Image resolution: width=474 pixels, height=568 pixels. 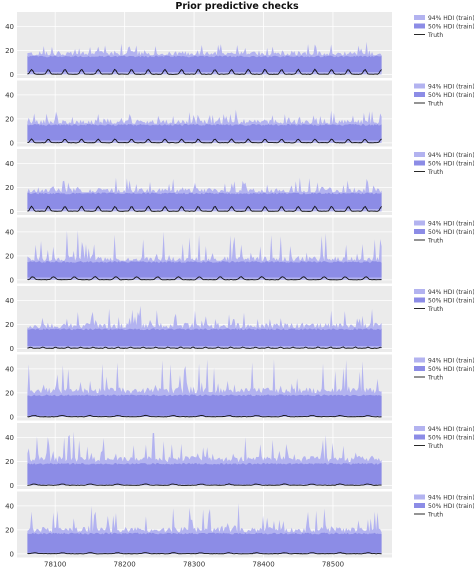 What do you see at coordinates (239, 250) in the screenshot?
I see `panel-4: 0 20 40 94% HDI (train)50% HDI (train) Truth` at bounding box center [239, 250].